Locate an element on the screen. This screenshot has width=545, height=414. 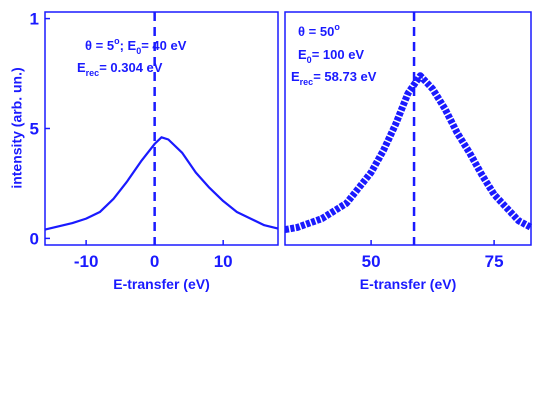
x-tick-label: 75 is located at coordinates (494, 261).